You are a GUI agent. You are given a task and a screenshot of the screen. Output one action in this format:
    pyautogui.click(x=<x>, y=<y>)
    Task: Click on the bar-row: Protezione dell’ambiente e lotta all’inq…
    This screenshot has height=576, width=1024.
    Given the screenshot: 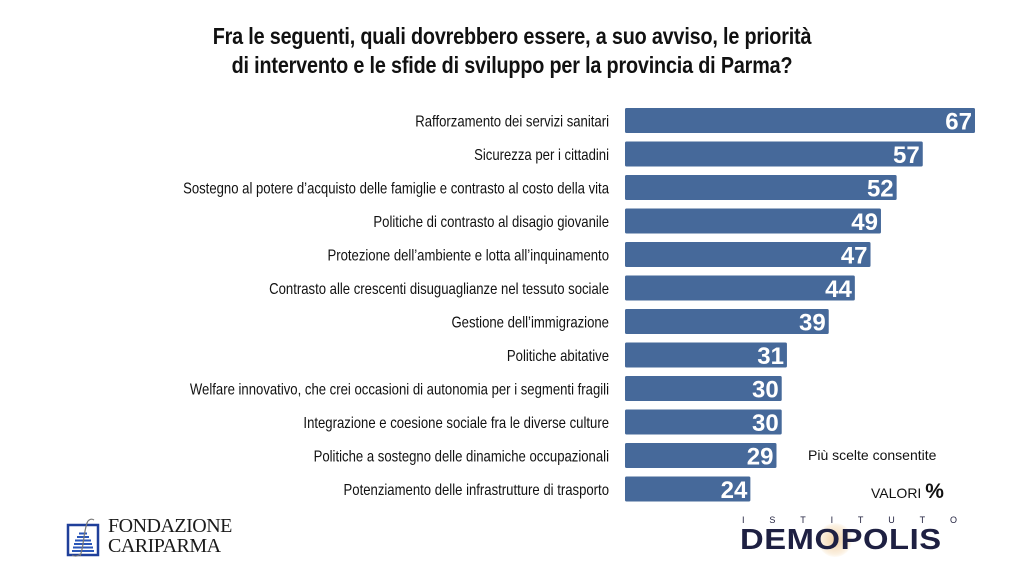 What is the action you would take?
    pyautogui.click(x=599, y=256)
    